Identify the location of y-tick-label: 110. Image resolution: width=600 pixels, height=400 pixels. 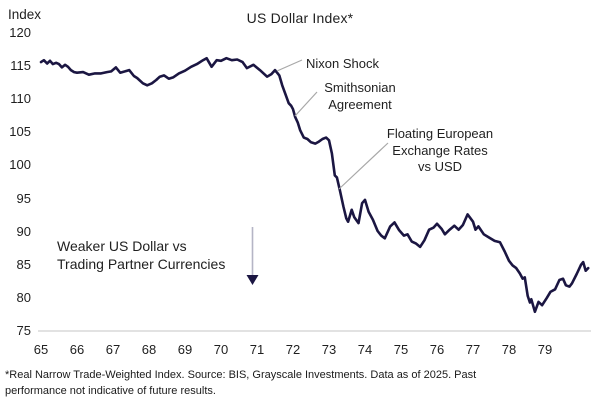
(20, 99).